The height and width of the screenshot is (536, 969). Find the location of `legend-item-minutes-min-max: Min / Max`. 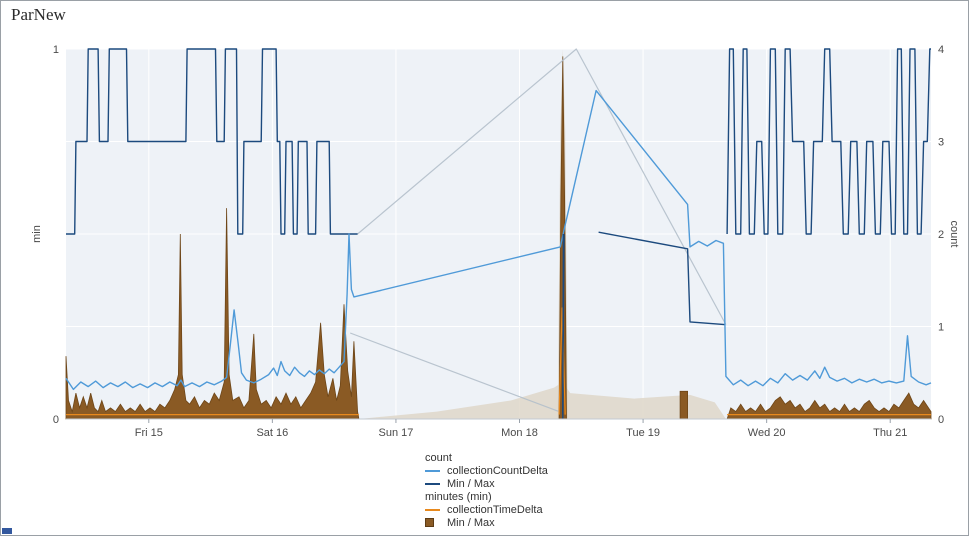

legend-item-minutes-min-max: Min / Max is located at coordinates (486, 522).